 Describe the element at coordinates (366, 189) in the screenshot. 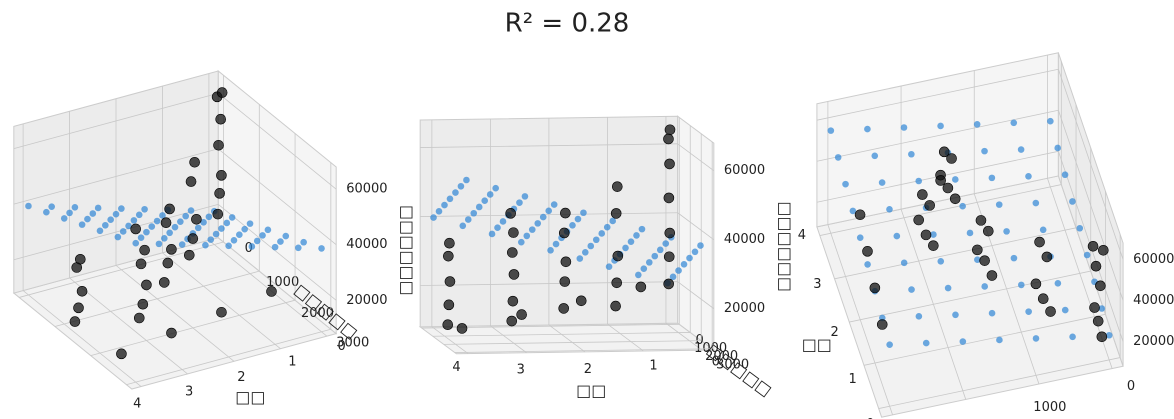

I see `z-tick-label: 60000` at that location.